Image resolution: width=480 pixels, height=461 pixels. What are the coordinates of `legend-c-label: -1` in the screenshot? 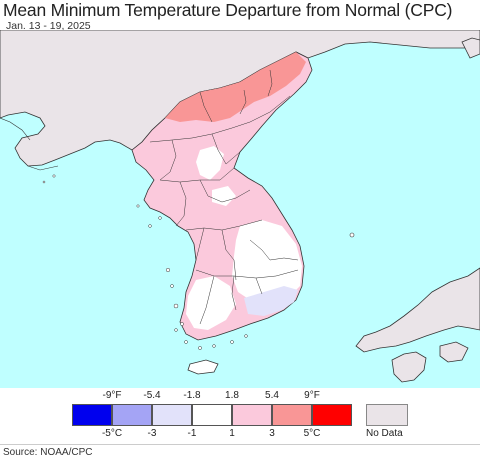 It's located at (192, 433).